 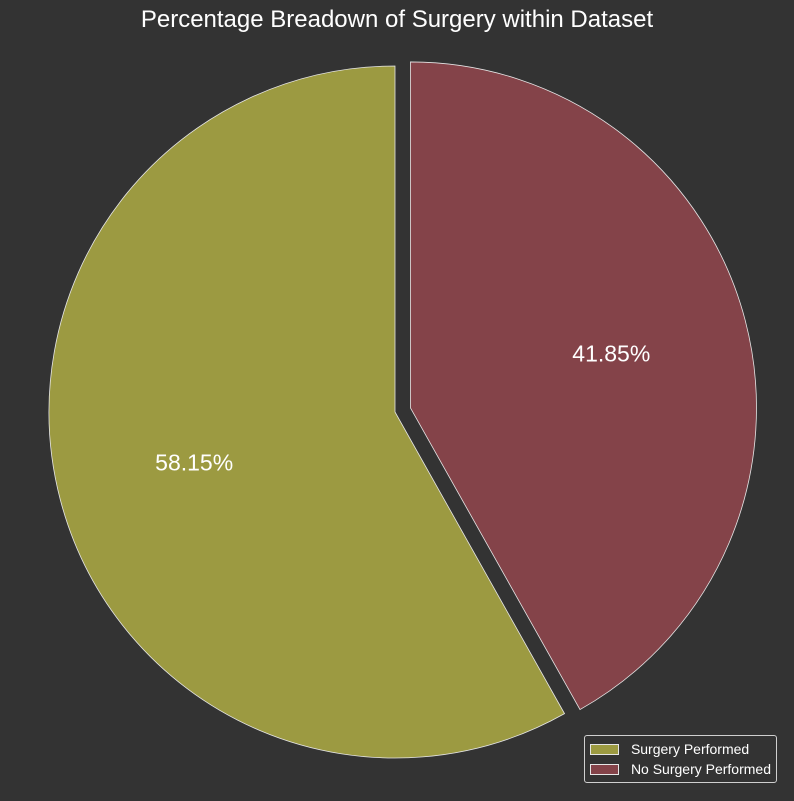 What do you see at coordinates (604, 769) in the screenshot?
I see `legend-swatch-no-surgery-performed` at bounding box center [604, 769].